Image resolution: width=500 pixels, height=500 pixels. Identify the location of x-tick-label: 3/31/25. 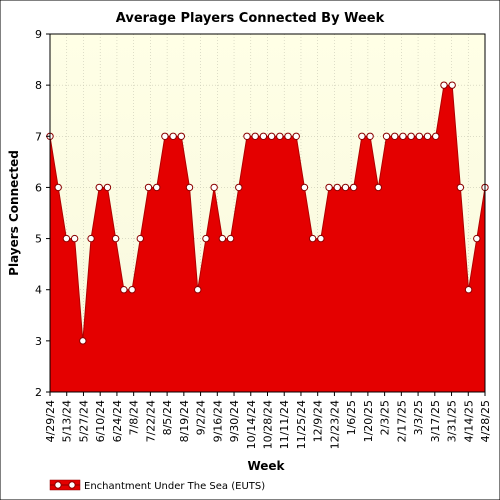
(452, 421).